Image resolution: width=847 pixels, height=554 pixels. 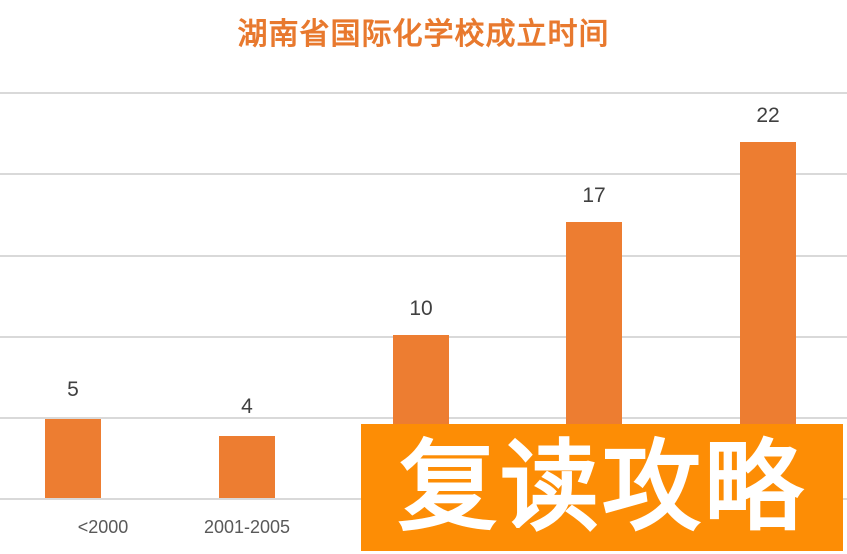 I want to click on category-label-1: 2001-2005, so click(x=247, y=527).